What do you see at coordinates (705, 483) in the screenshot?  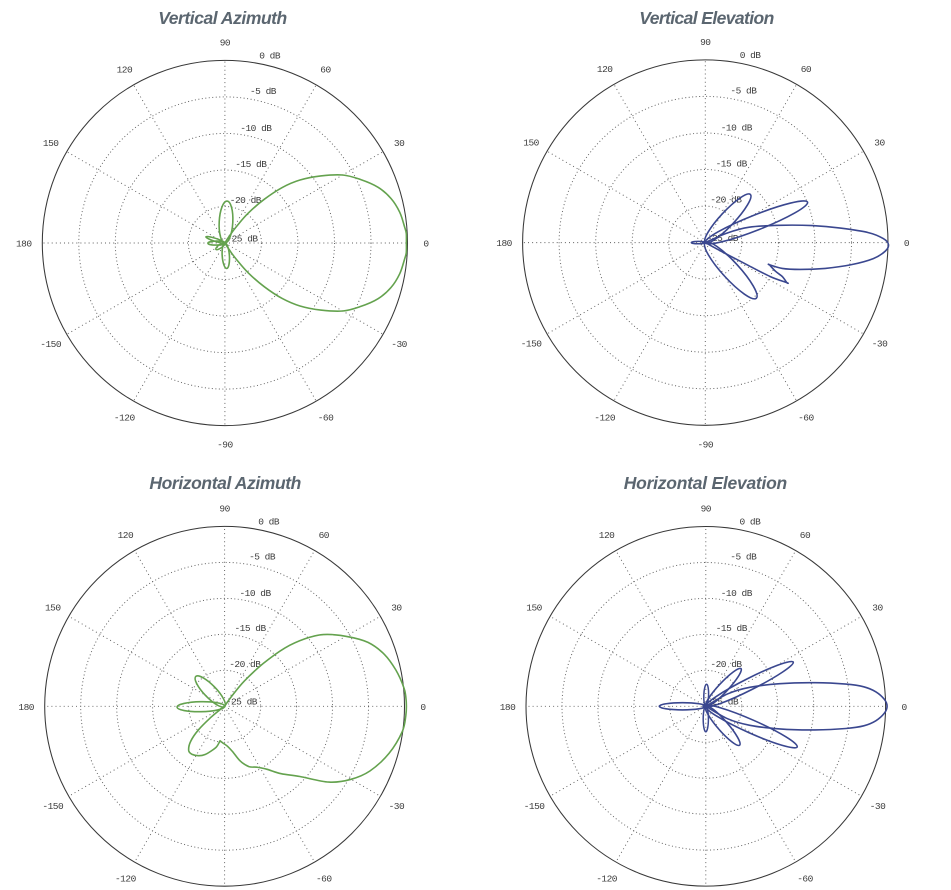 I see `svg-text: Horizontal Elevation` at bounding box center [705, 483].